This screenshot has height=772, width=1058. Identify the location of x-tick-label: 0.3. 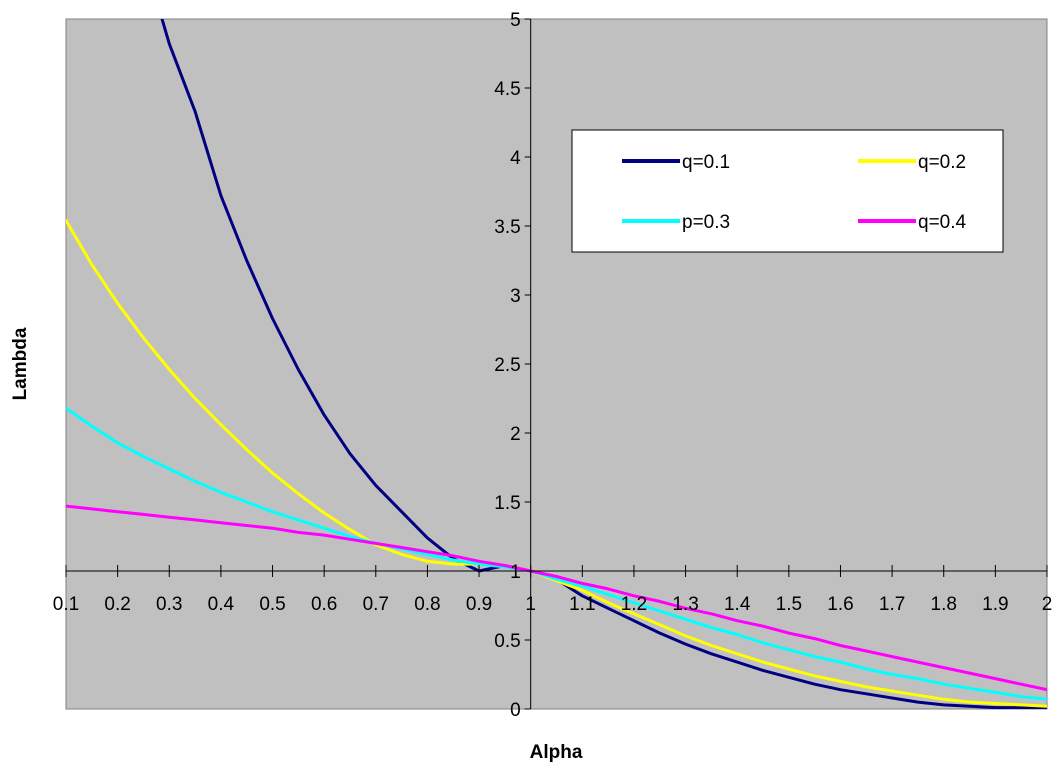
(169, 604).